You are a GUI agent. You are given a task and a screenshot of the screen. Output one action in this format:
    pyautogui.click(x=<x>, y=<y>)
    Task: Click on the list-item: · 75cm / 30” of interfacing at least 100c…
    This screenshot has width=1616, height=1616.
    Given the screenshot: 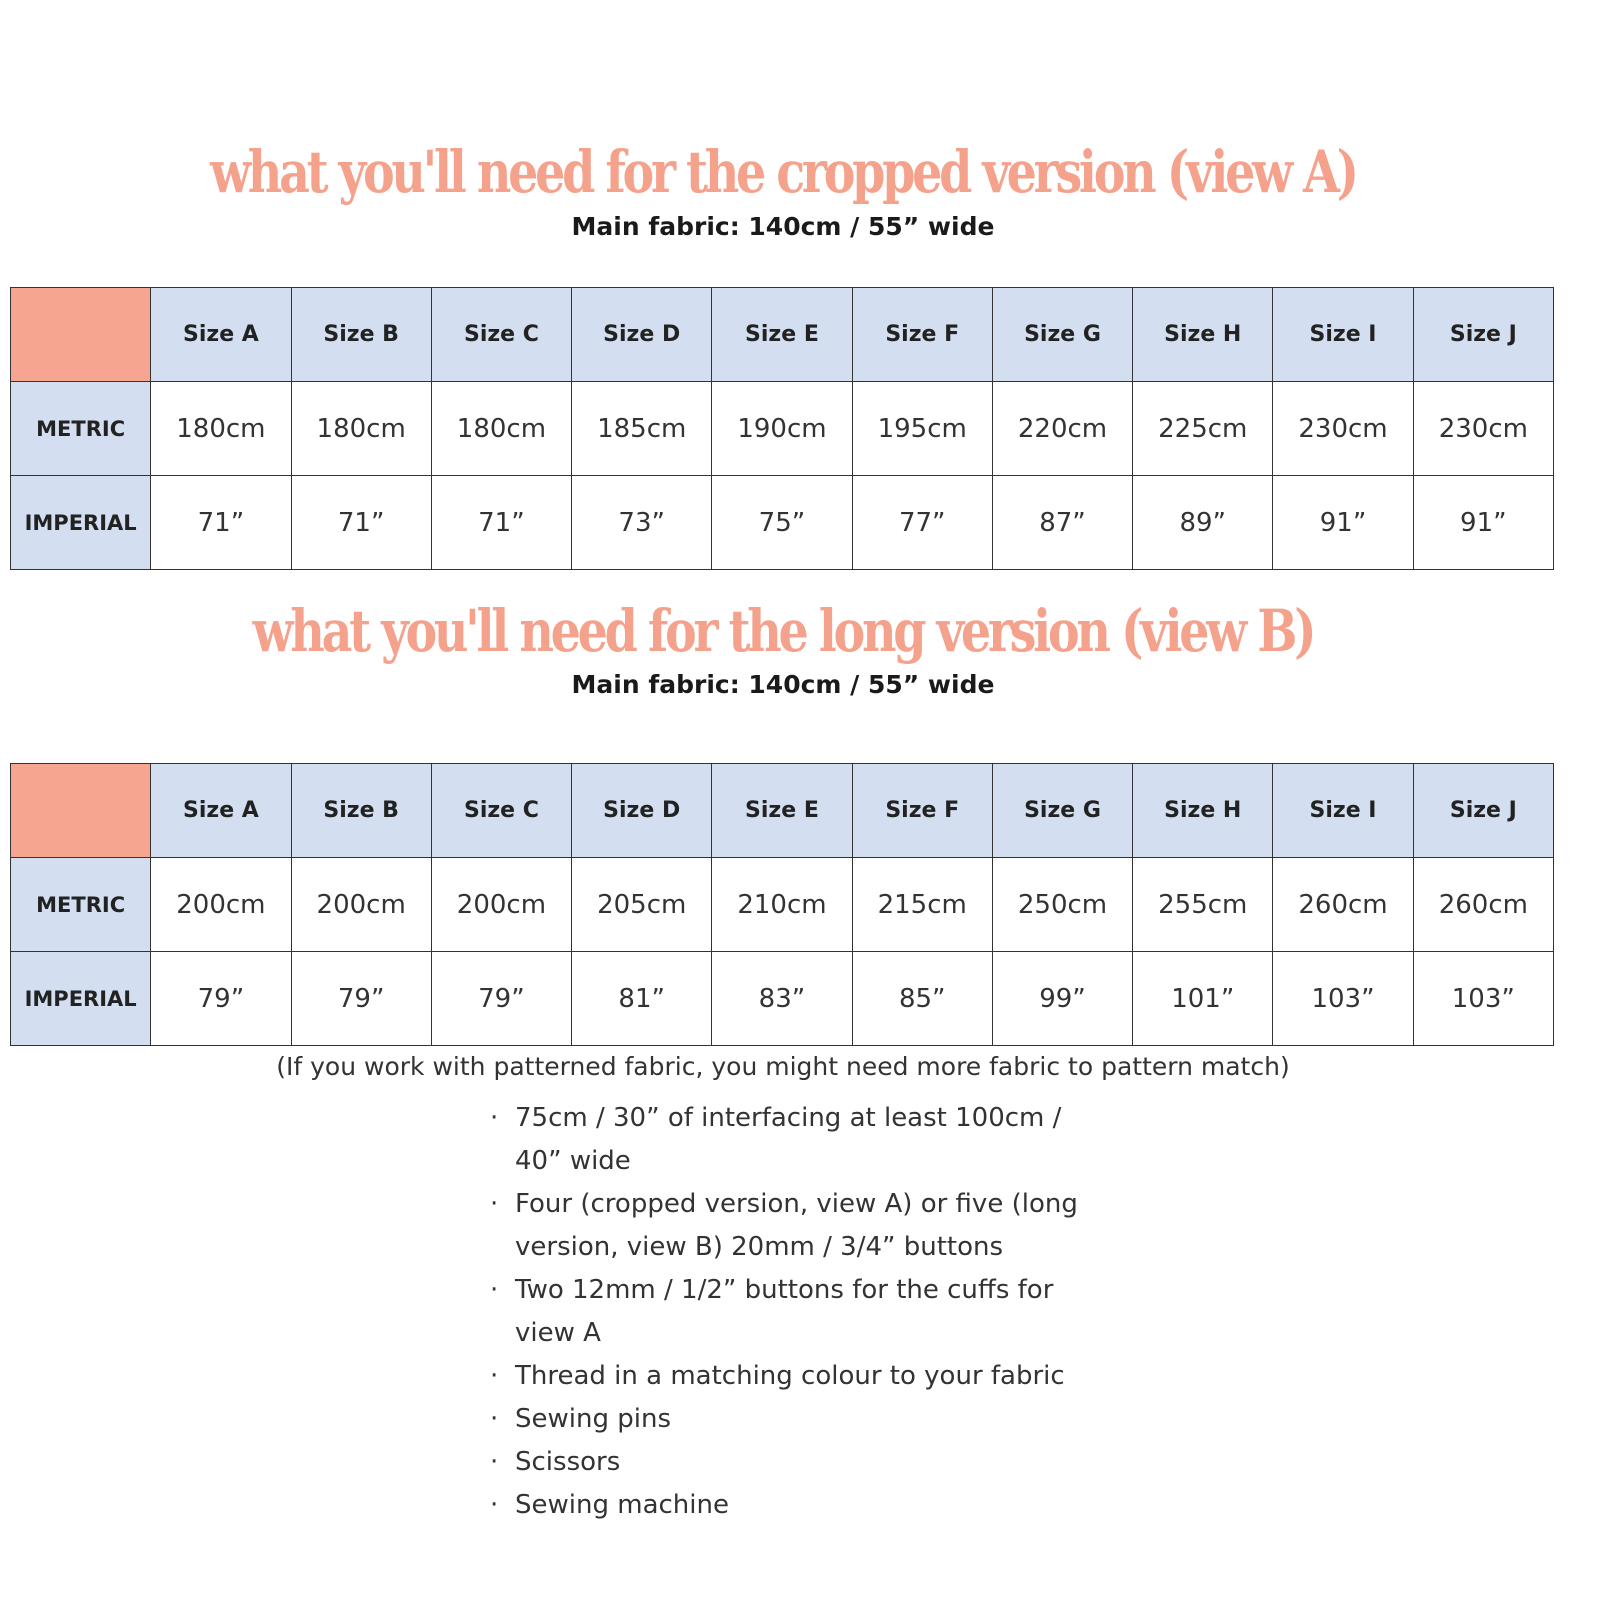 What is the action you would take?
    pyautogui.click(x=785, y=1140)
    